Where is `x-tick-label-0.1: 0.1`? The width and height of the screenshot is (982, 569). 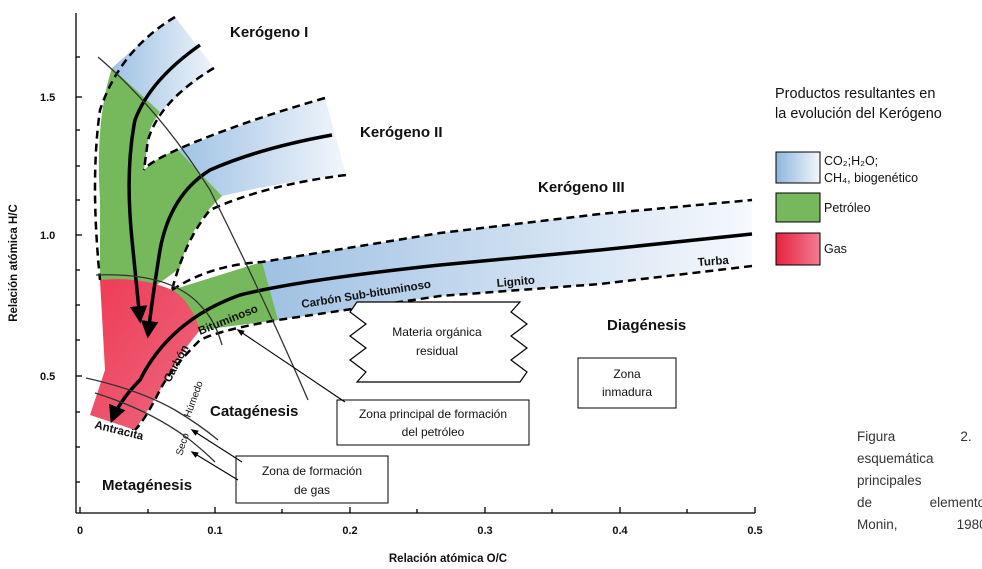
x-tick-label-0.1: 0.1 is located at coordinates (214, 531).